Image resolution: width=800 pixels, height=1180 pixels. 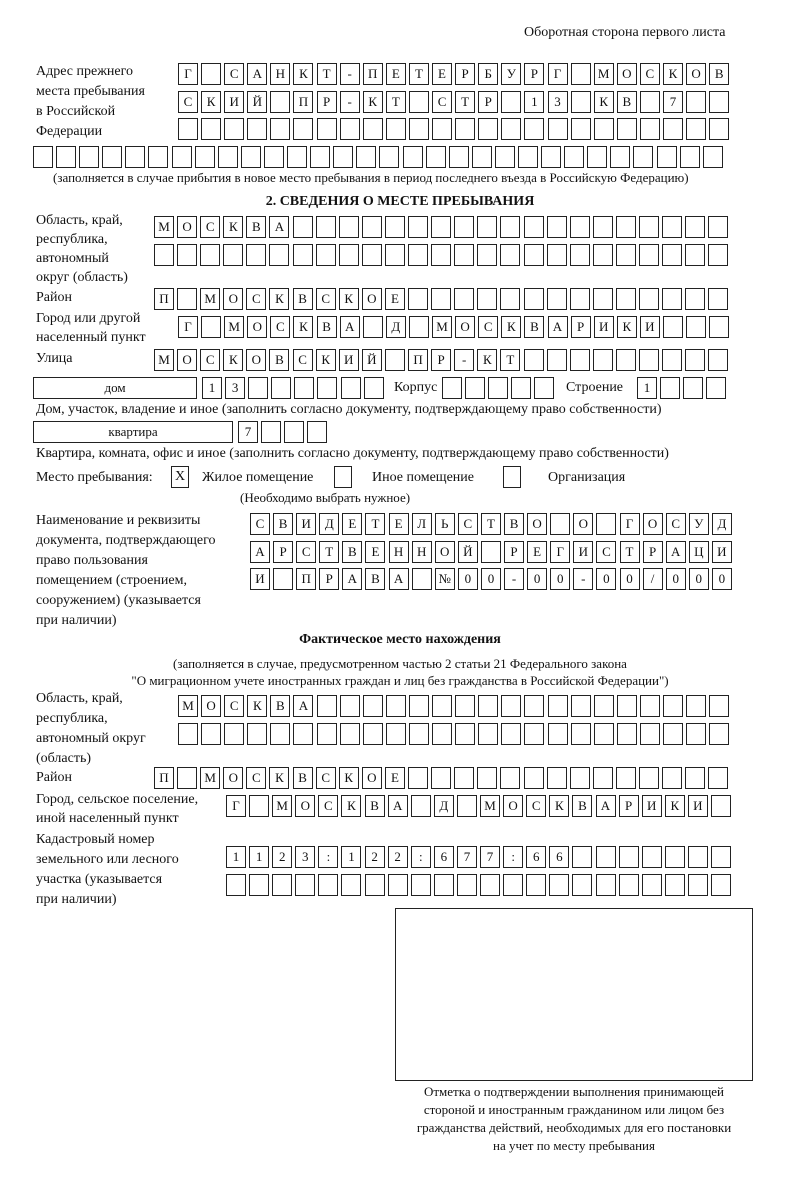 I want to click on doc-row-3: И П Р А В А № 0 0-0 0-0 0/0 0 0, so click(x=492, y=579).